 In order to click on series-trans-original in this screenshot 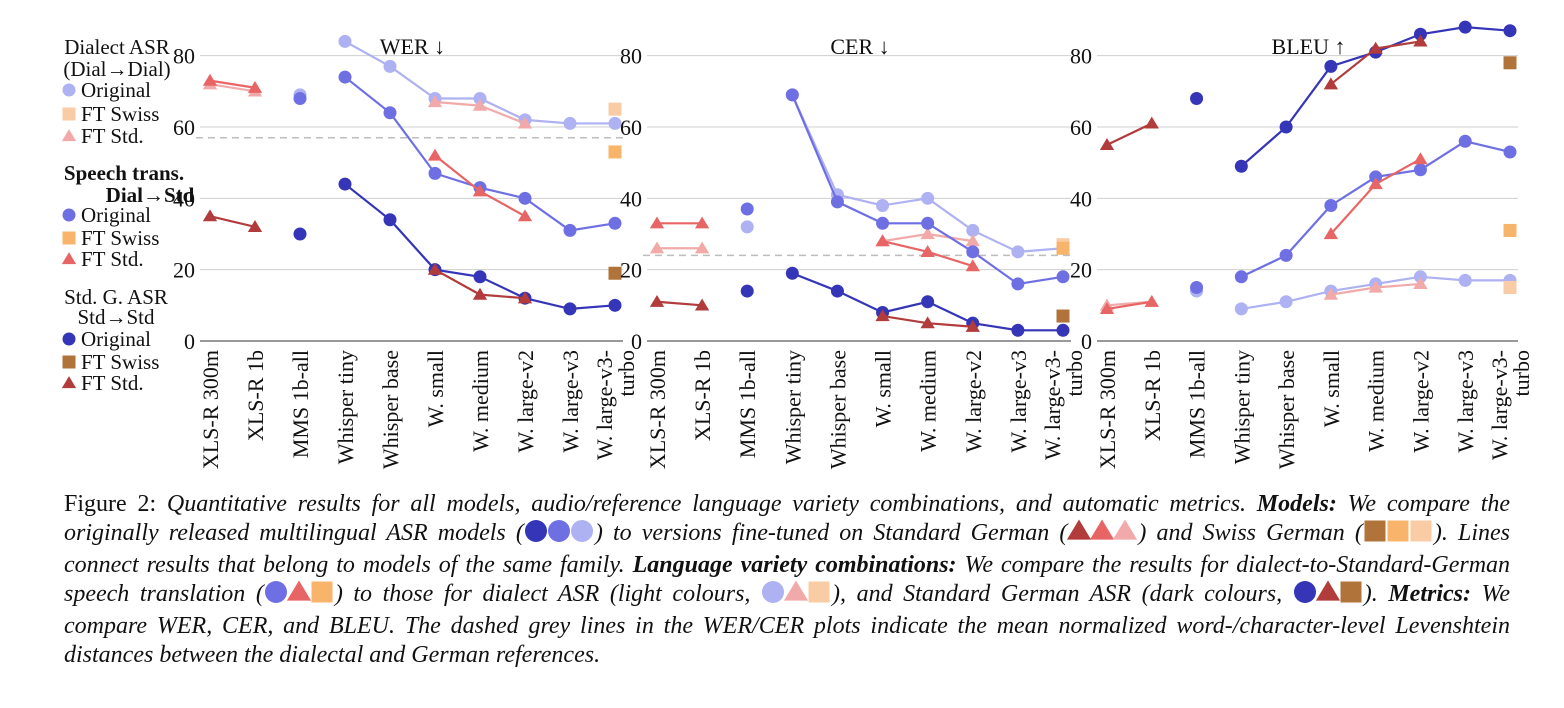, I will do `click(905, 189)`.